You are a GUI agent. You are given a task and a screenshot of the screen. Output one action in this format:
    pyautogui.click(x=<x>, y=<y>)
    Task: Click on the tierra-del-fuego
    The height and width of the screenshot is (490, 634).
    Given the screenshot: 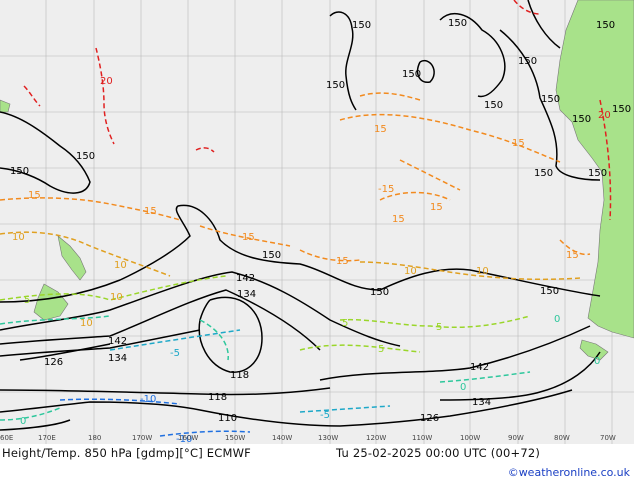 What is the action you would take?
    pyautogui.click(x=594, y=350)
    